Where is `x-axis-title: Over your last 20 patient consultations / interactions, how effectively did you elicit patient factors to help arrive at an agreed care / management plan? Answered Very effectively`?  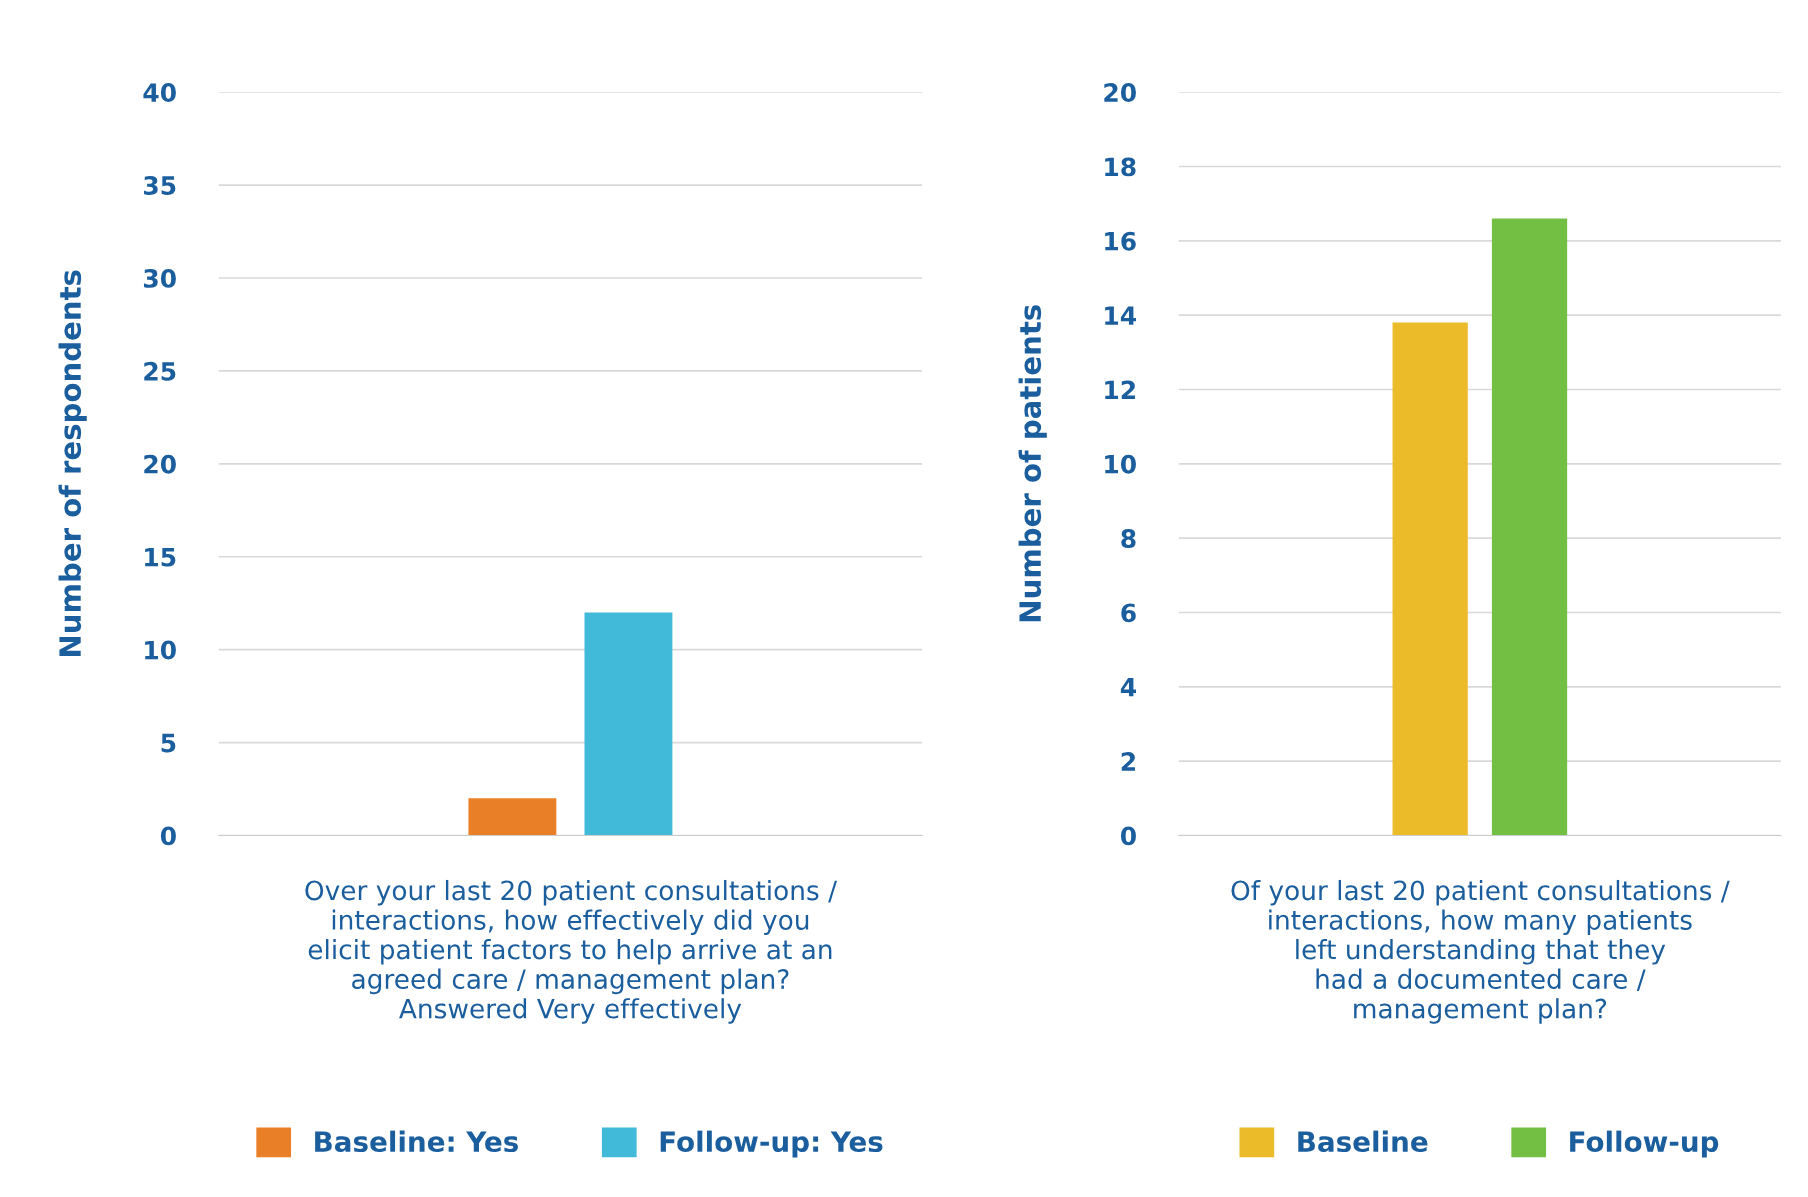 x-axis-title: Over your last 20 patient consultations / interactions, how effectively did you elicit patient factors to help arrive at an agreed care / management plan? Answered Very effectively is located at coordinates (571, 951).